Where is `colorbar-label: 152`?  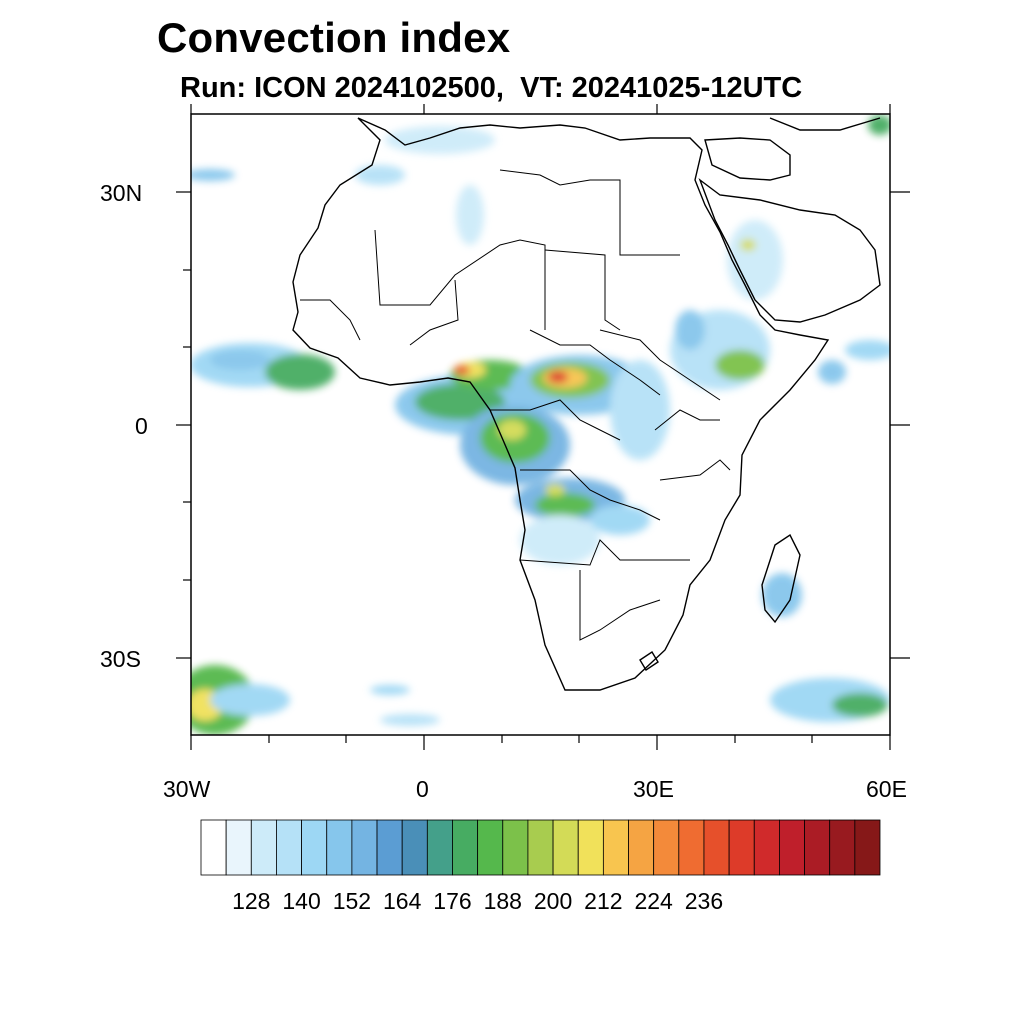
colorbar-label: 152 is located at coordinates (352, 901).